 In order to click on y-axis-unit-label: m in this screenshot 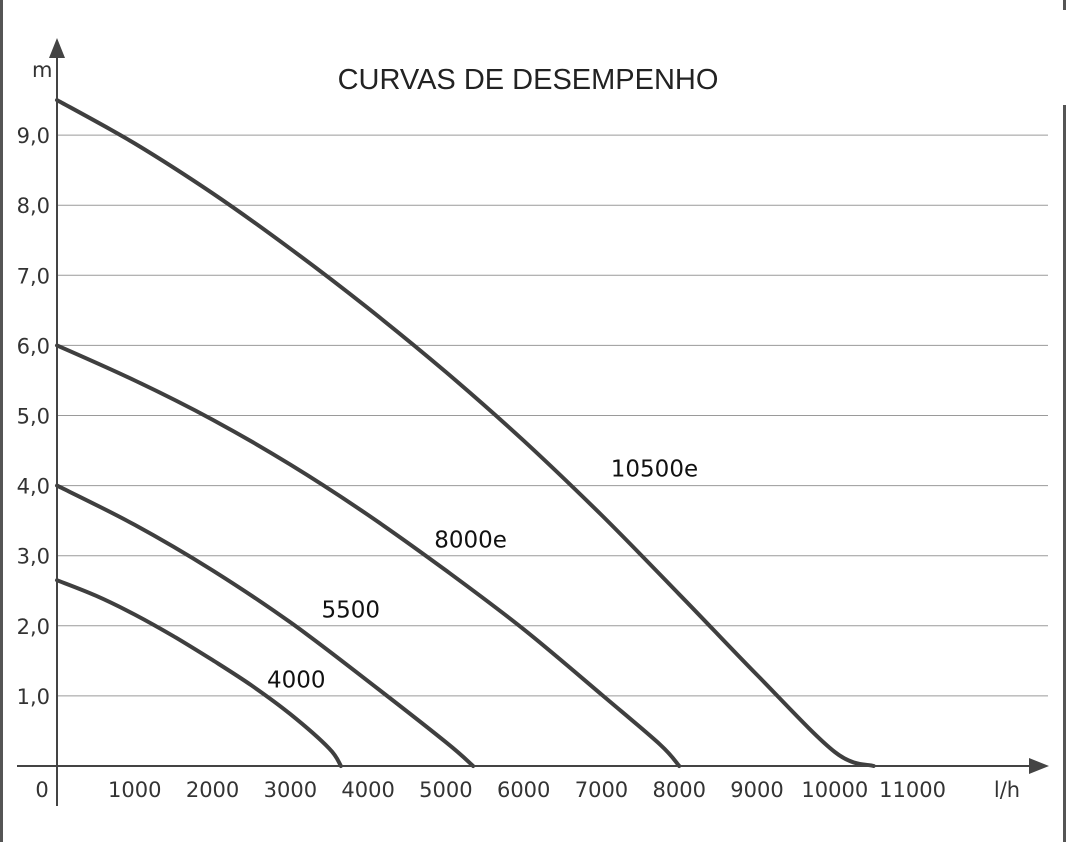, I will do `click(42, 70)`.